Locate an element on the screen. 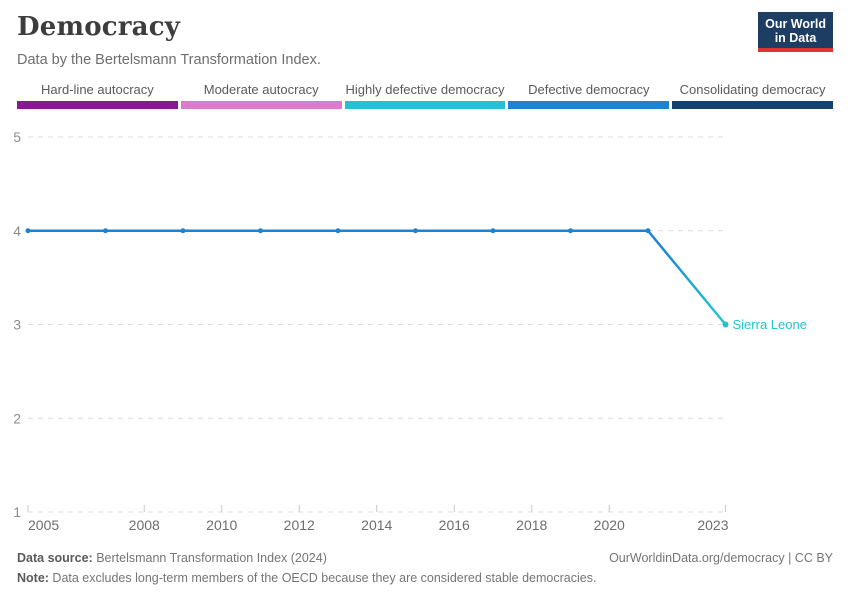 Image resolution: width=850 pixels, height=600 pixels. y-axis-label-2: 2 is located at coordinates (17, 418).